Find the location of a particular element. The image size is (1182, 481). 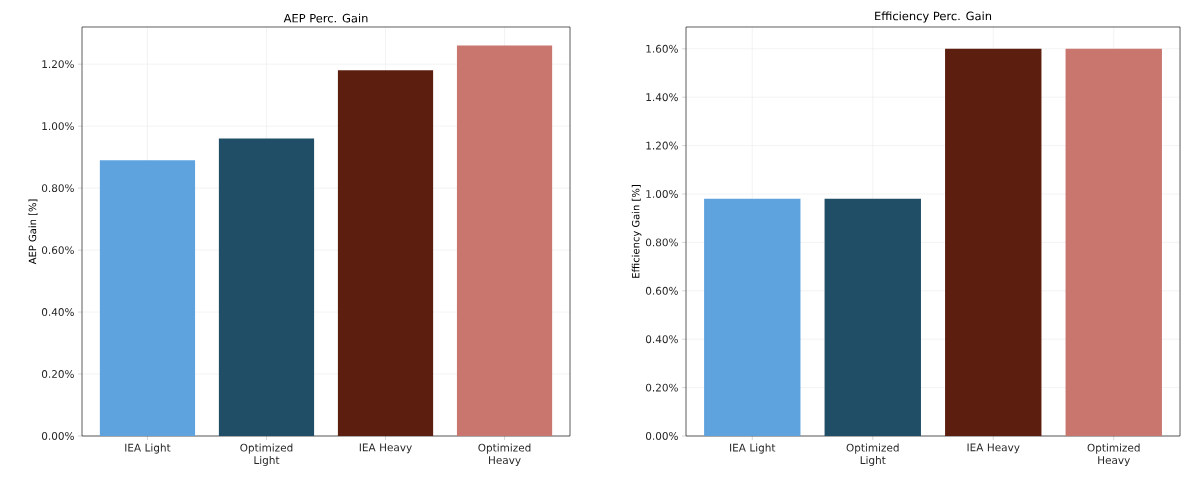

y-tick-label: 1.40% is located at coordinates (662, 97).